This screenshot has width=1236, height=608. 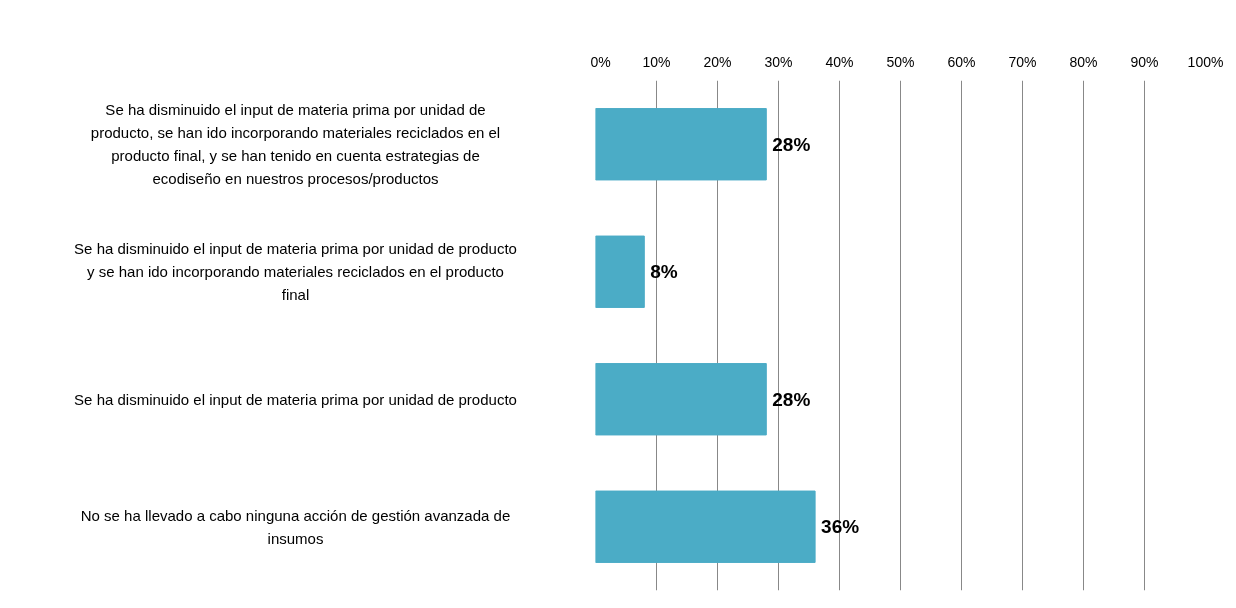 What do you see at coordinates (295, 399) in the screenshot?
I see `y-tick-label: Se ha disminuido el input de materia prima por unidad de producto` at bounding box center [295, 399].